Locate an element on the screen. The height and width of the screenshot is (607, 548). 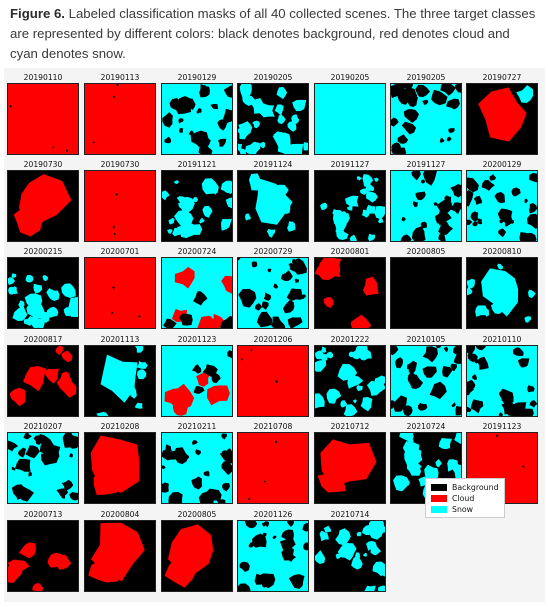
mask-tile: 20201123 is located at coordinates (197, 375).